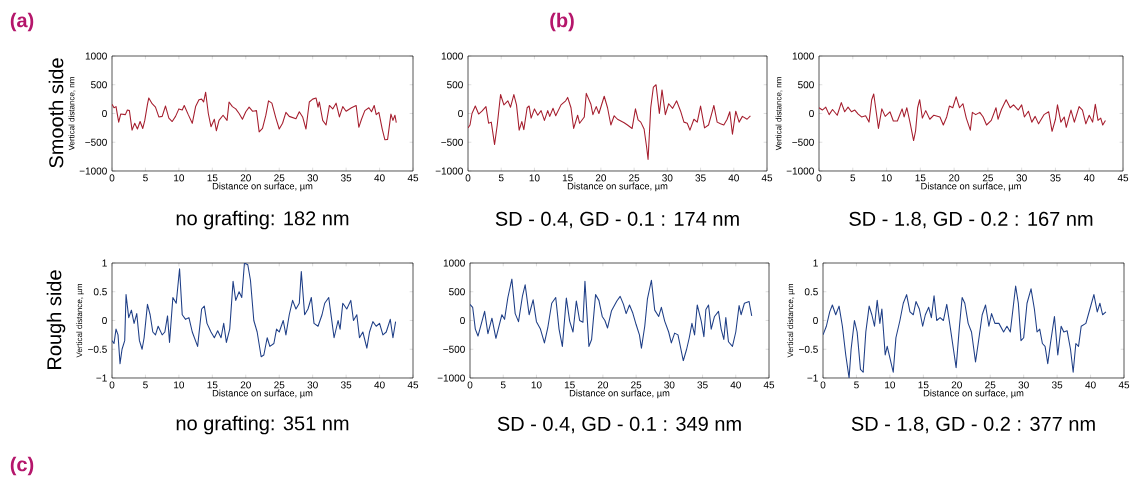 This screenshot has height=486, width=1131. Describe the element at coordinates (971, 220) in the screenshot. I see `text: SD - 1.8, GD - 0.2 : 167 nm` at that location.